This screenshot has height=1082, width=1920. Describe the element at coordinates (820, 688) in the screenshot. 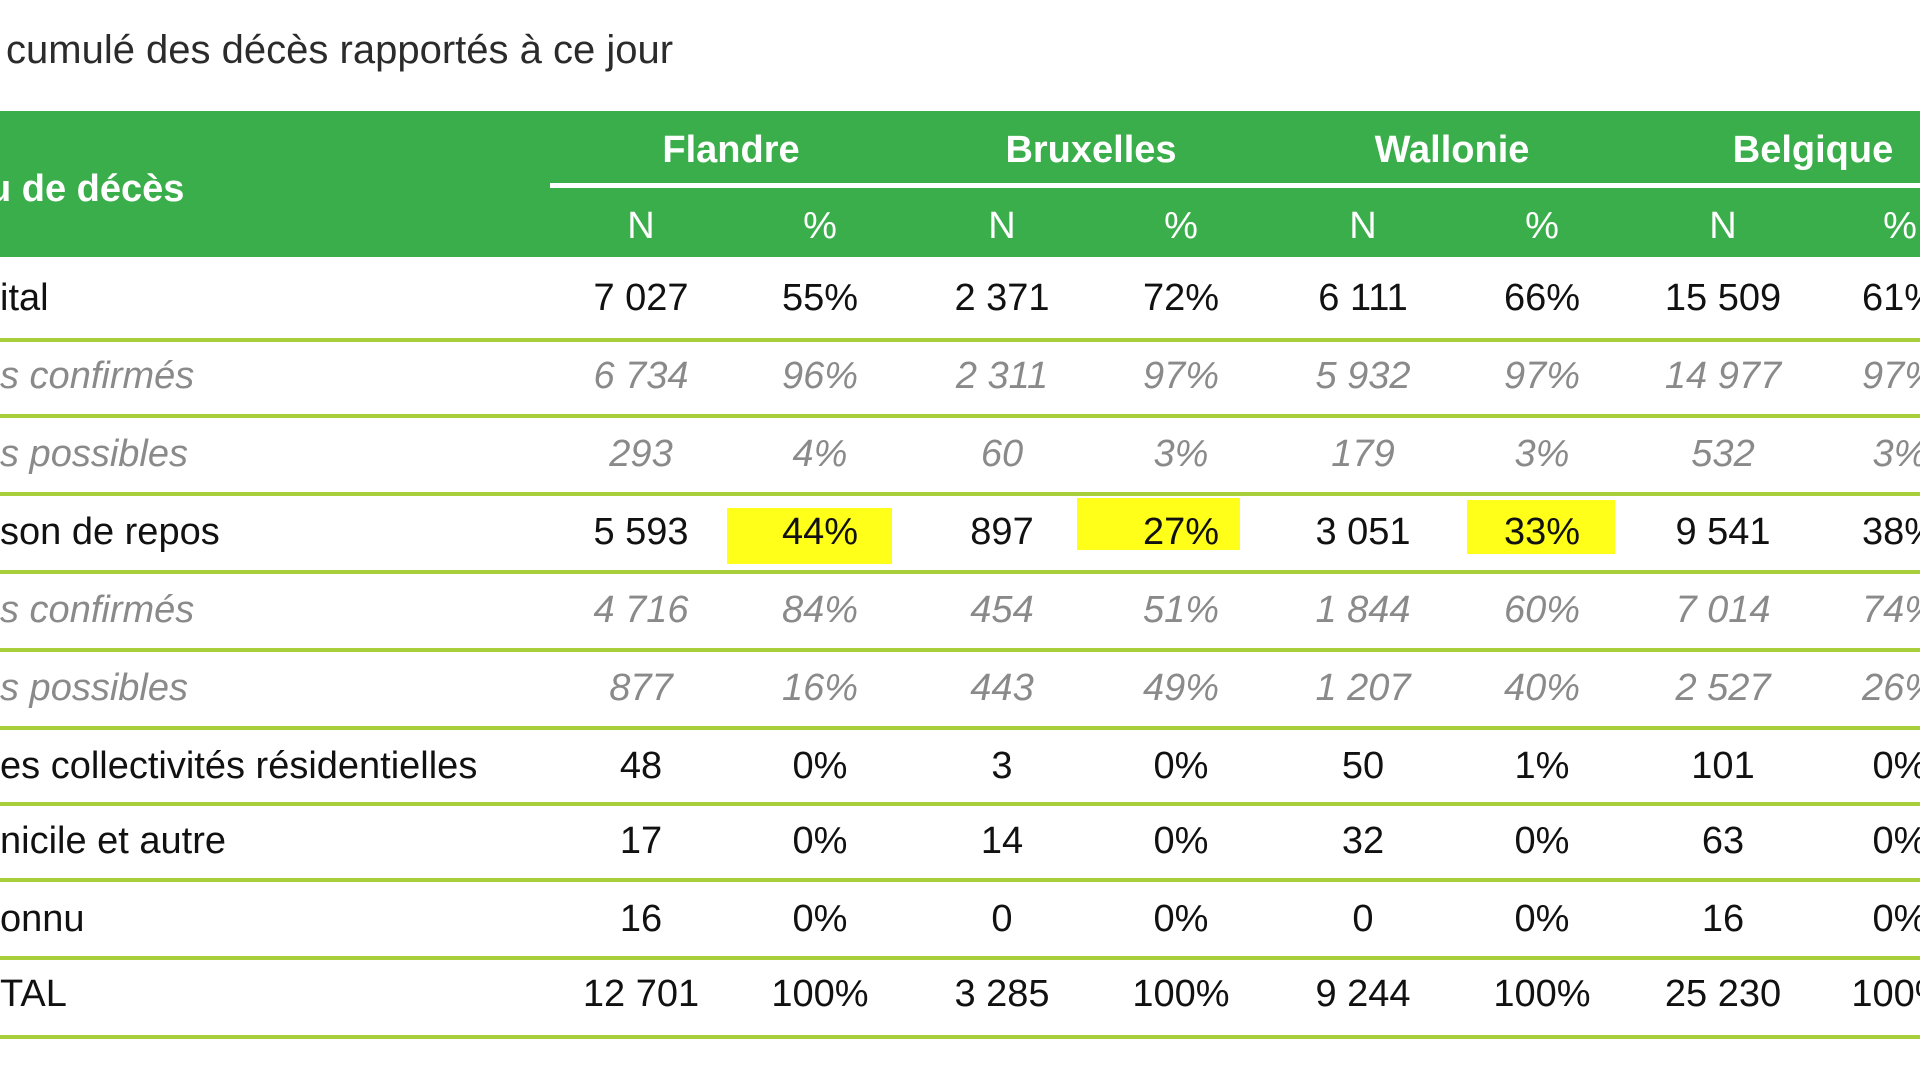

I see `table-cell: 16%` at that location.